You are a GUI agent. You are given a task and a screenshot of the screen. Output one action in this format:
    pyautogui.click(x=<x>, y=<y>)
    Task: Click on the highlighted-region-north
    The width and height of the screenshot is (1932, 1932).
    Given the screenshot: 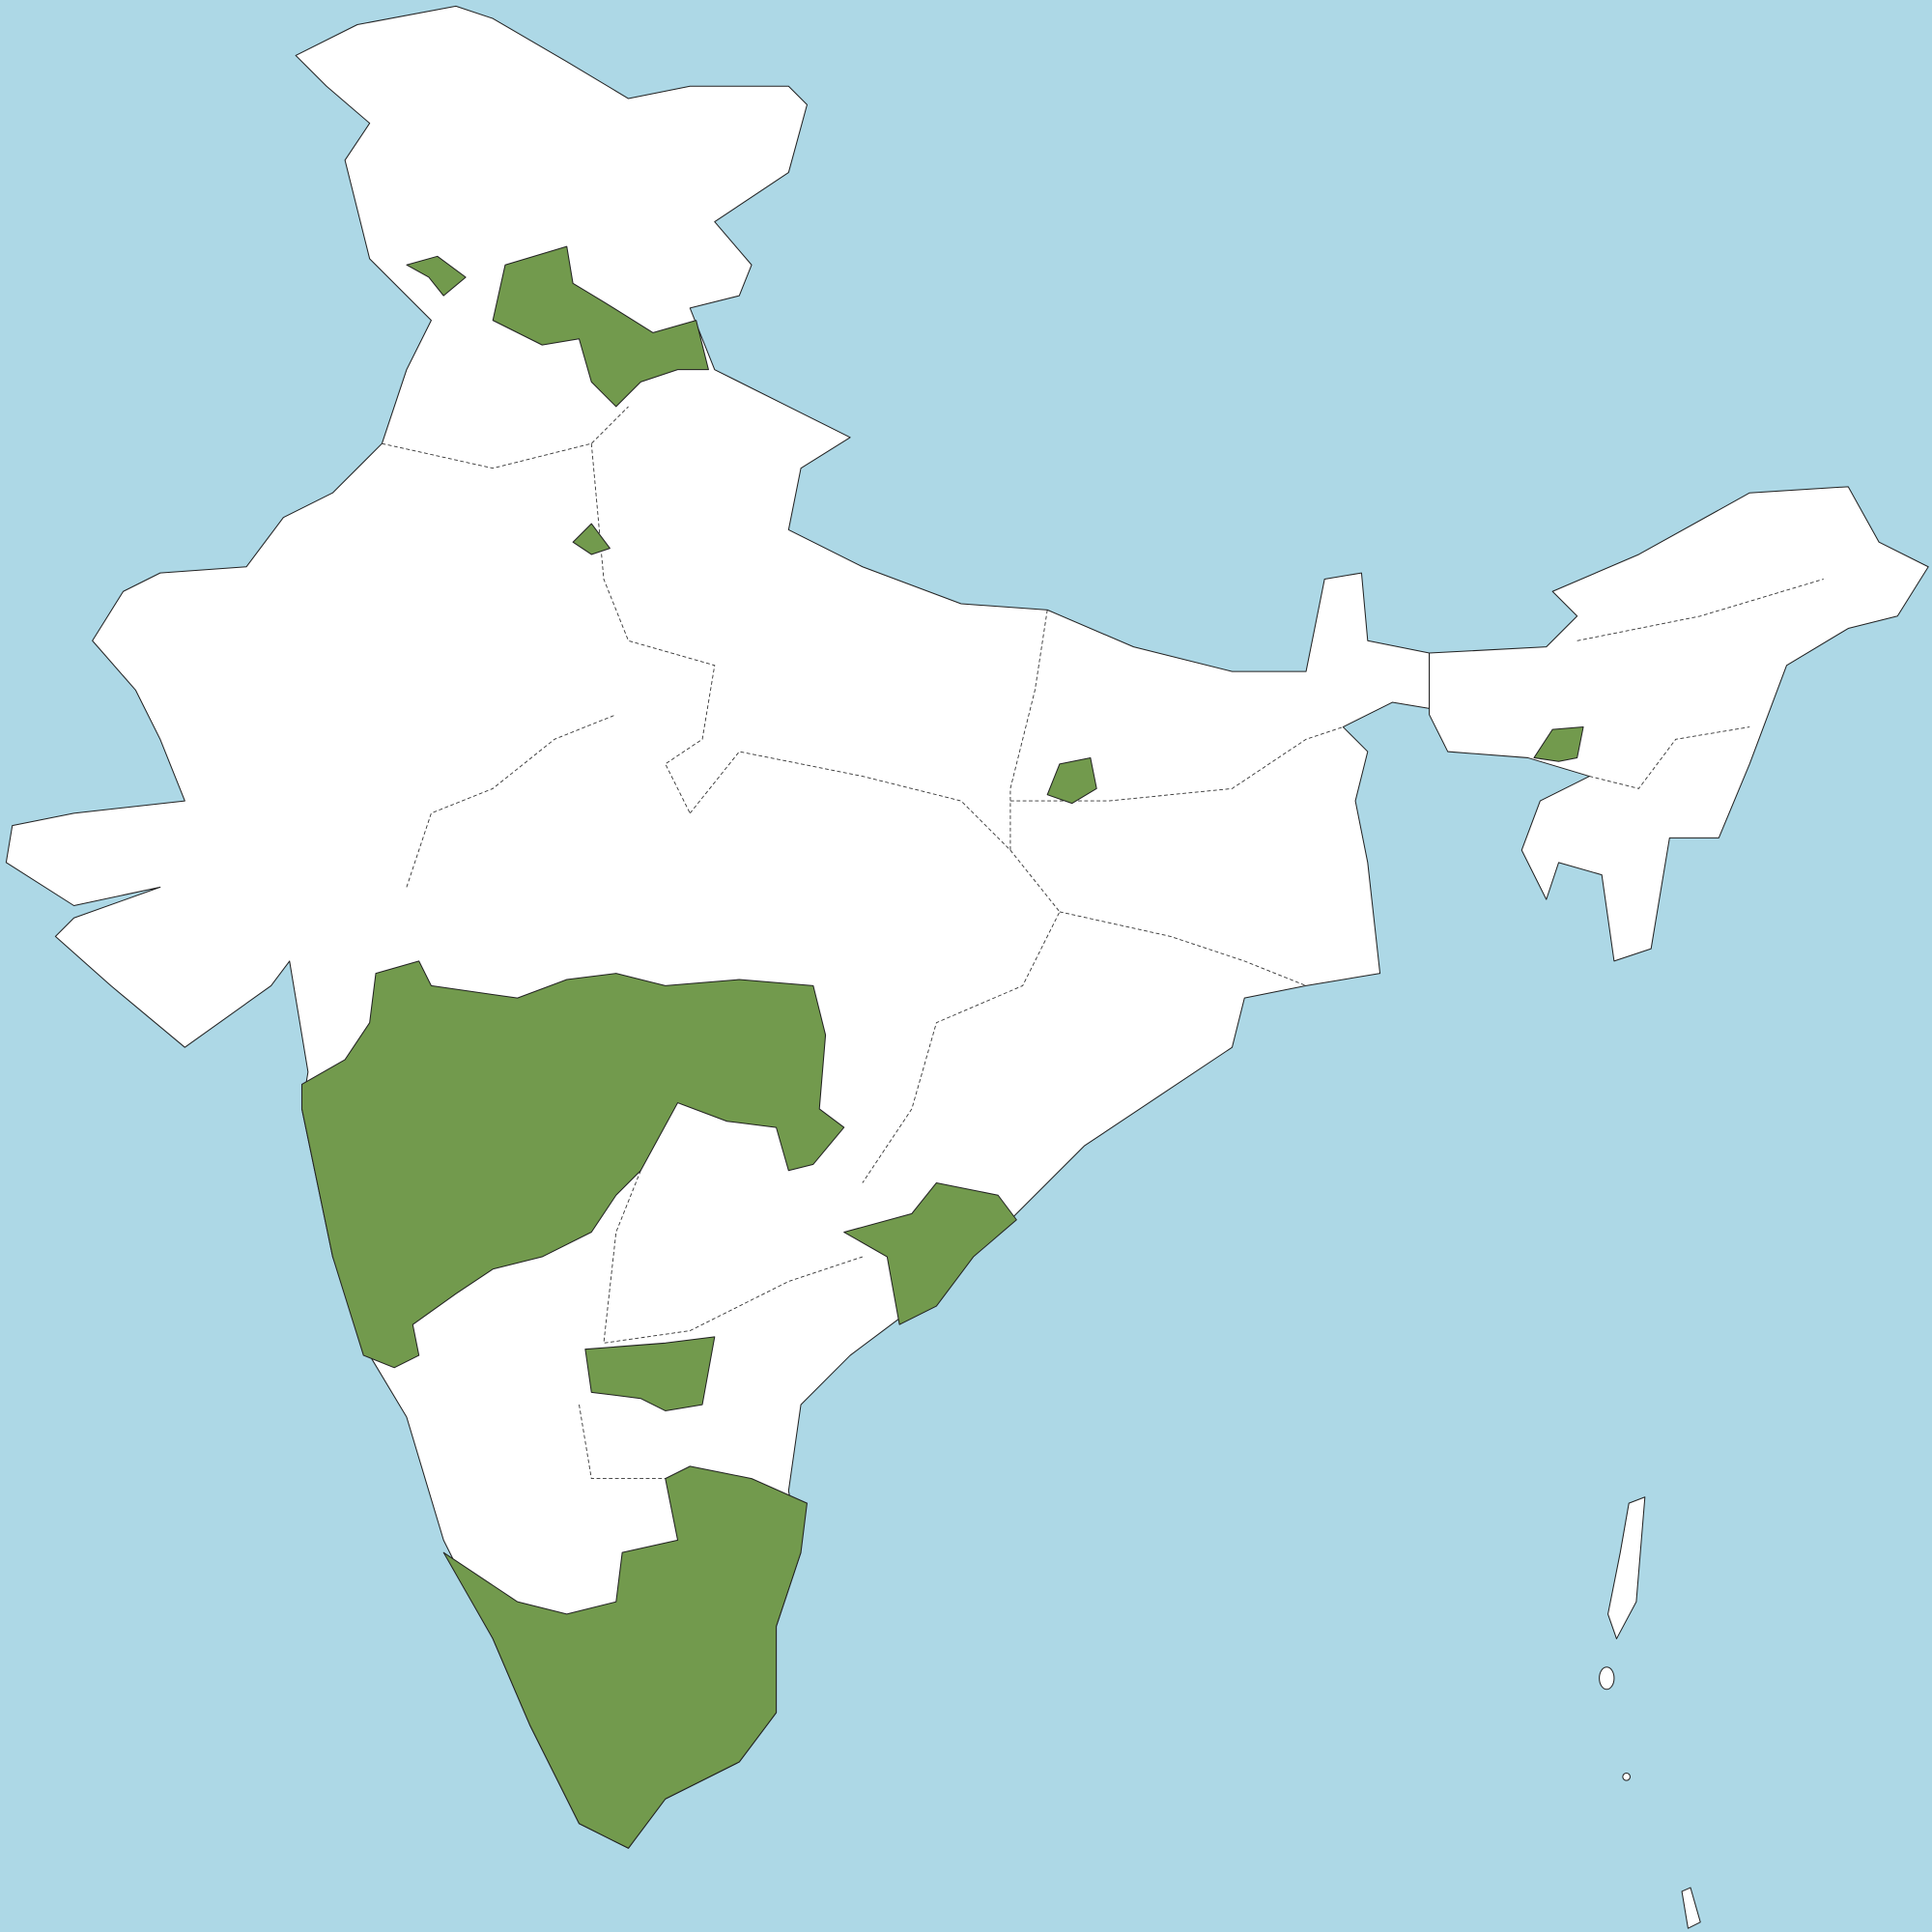 What is the action you would take?
    pyautogui.click(x=600, y=326)
    